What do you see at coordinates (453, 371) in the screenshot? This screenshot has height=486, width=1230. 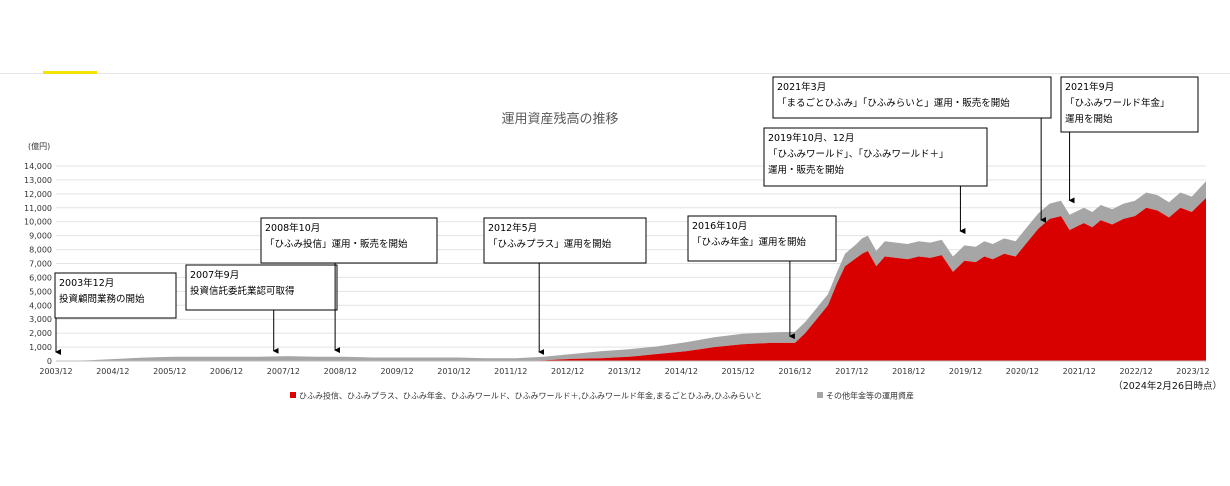 I see `x-tick-label: 2010/12` at bounding box center [453, 371].